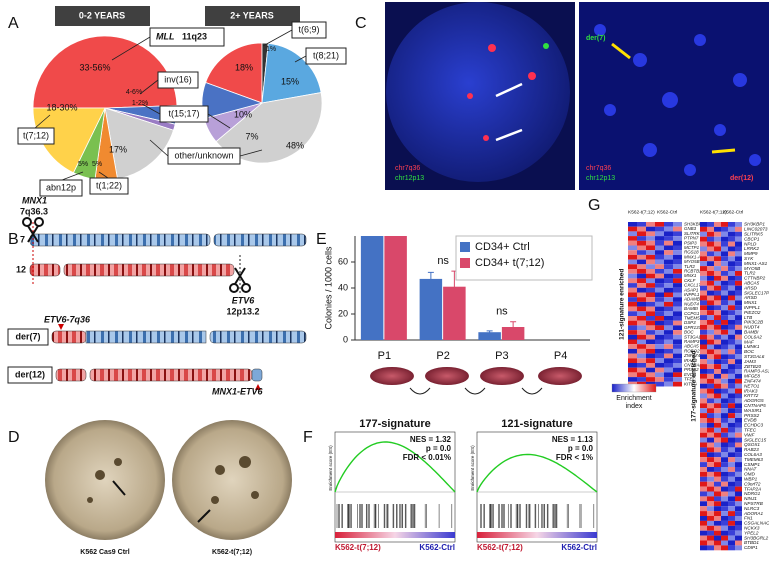 The height and width of the screenshot is (563, 769). Describe the element at coordinates (102, 15) in the screenshot. I see `group-label: 0-2 YEARS` at that location.